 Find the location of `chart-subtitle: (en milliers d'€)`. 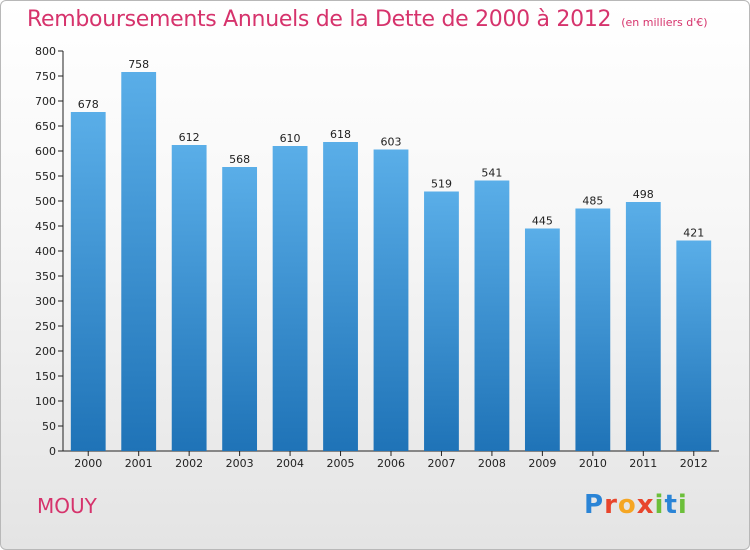

chart-subtitle: (en milliers d'€) is located at coordinates (664, 22).